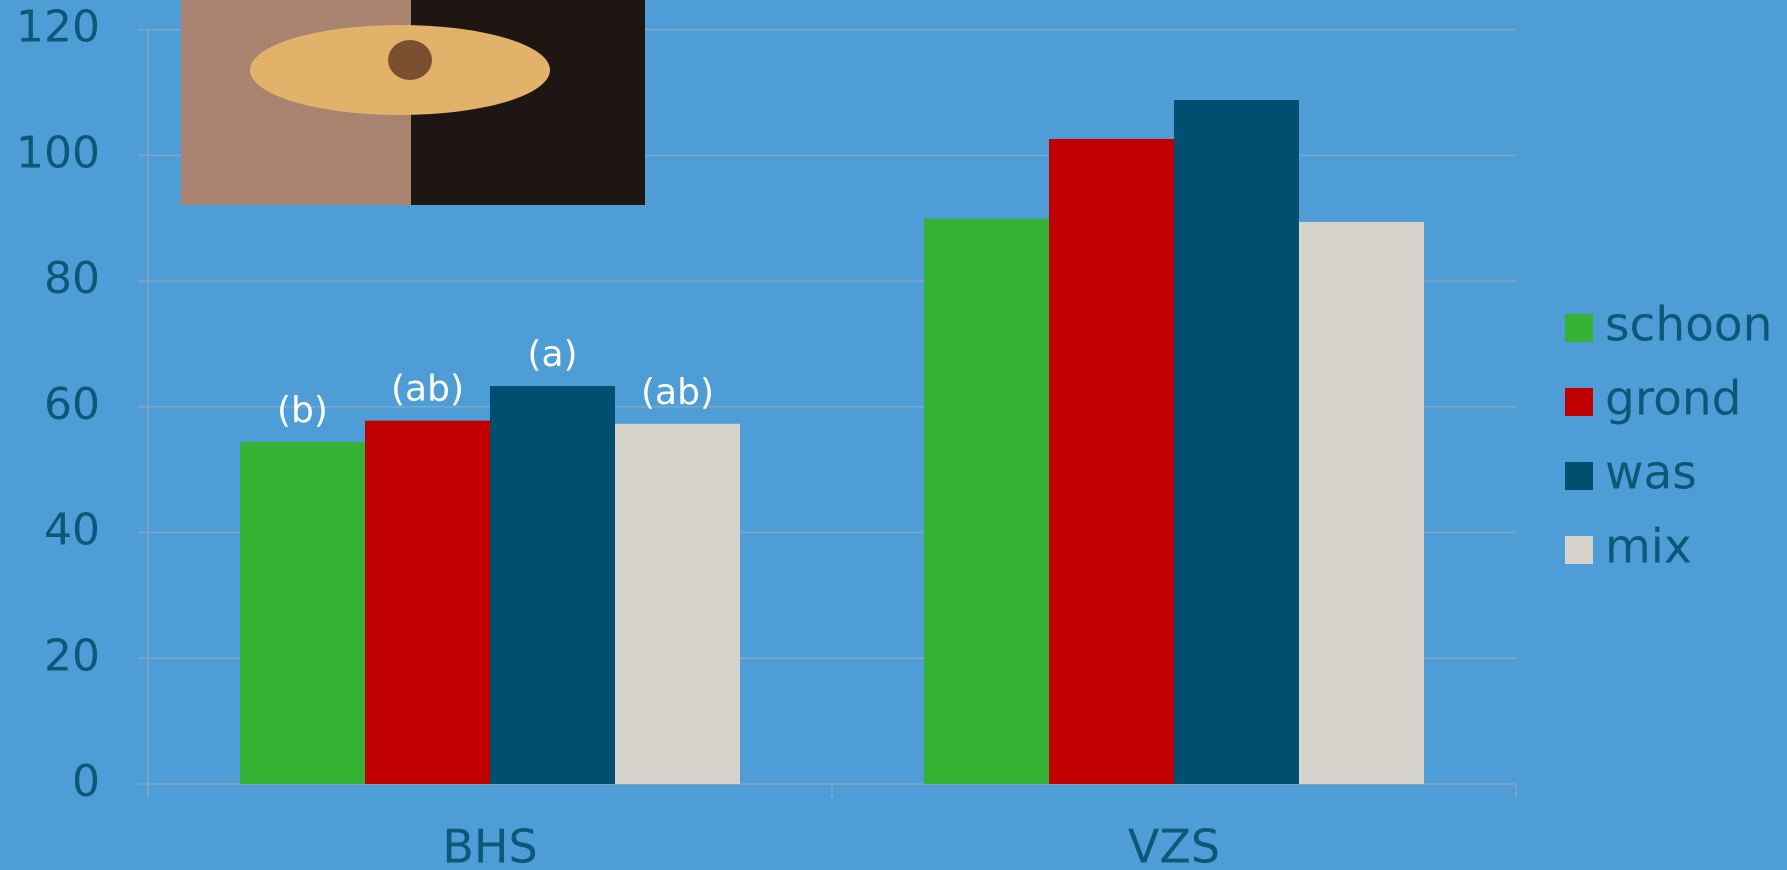 Image resolution: width=1787 pixels, height=870 pixels. Describe the element at coordinates (72, 530) in the screenshot. I see `y-tick-label: 40` at that location.